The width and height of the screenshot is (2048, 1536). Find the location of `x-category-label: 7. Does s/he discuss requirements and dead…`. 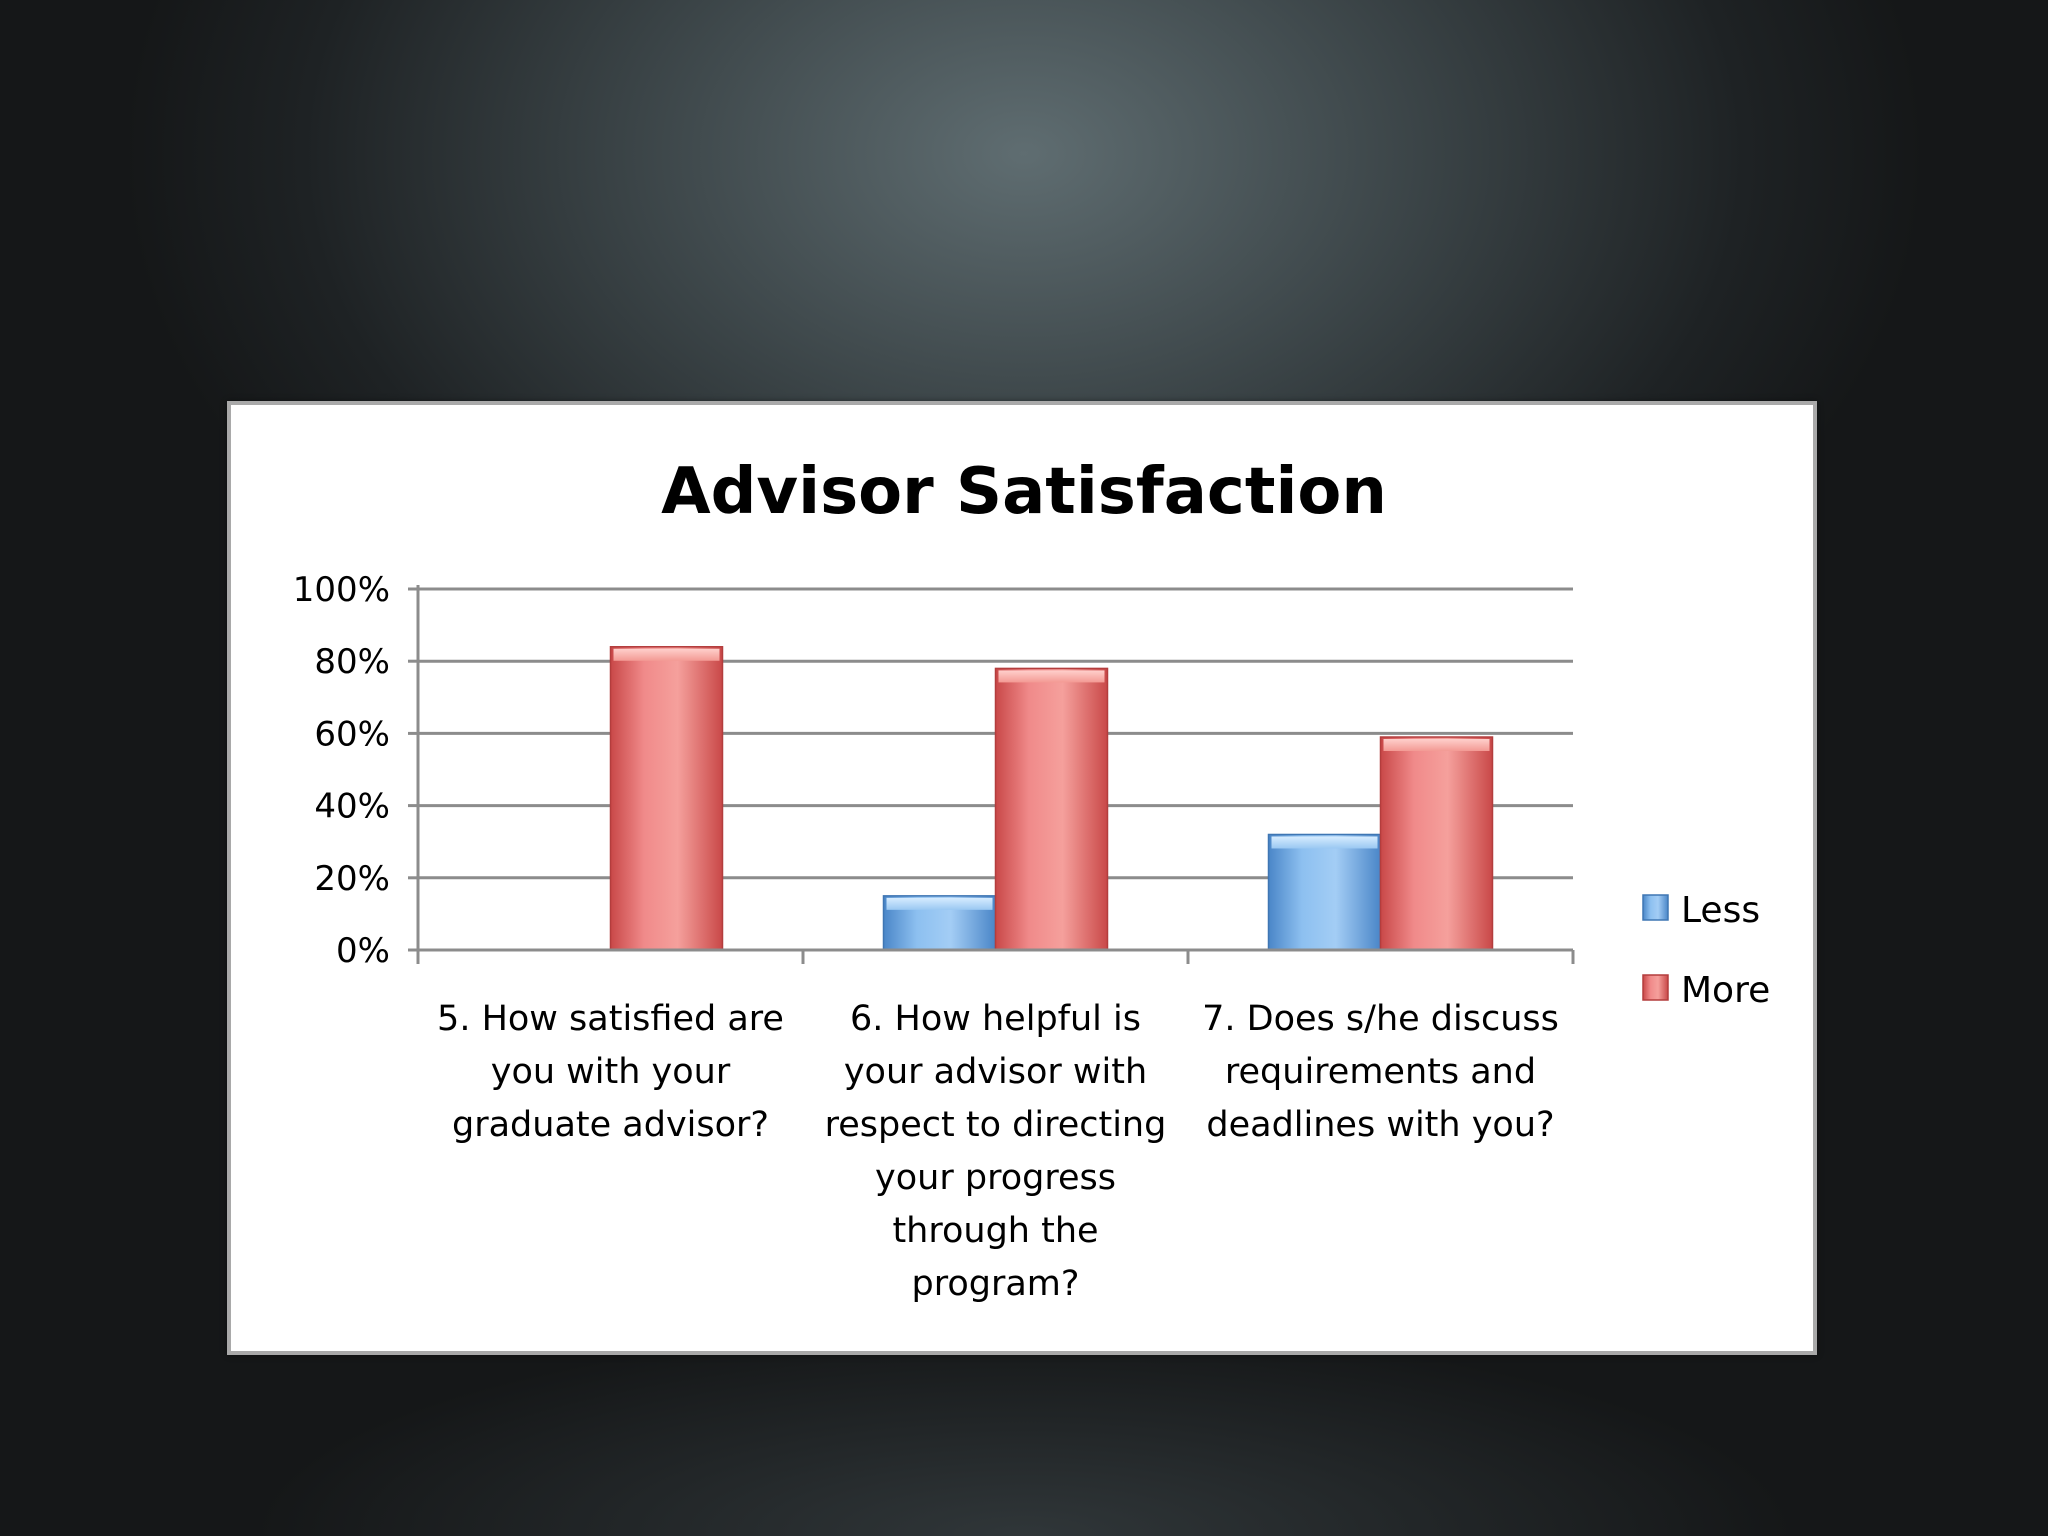

x-category-label: 7. Does s/he discuss requirements and dead… is located at coordinates (1380, 1072).